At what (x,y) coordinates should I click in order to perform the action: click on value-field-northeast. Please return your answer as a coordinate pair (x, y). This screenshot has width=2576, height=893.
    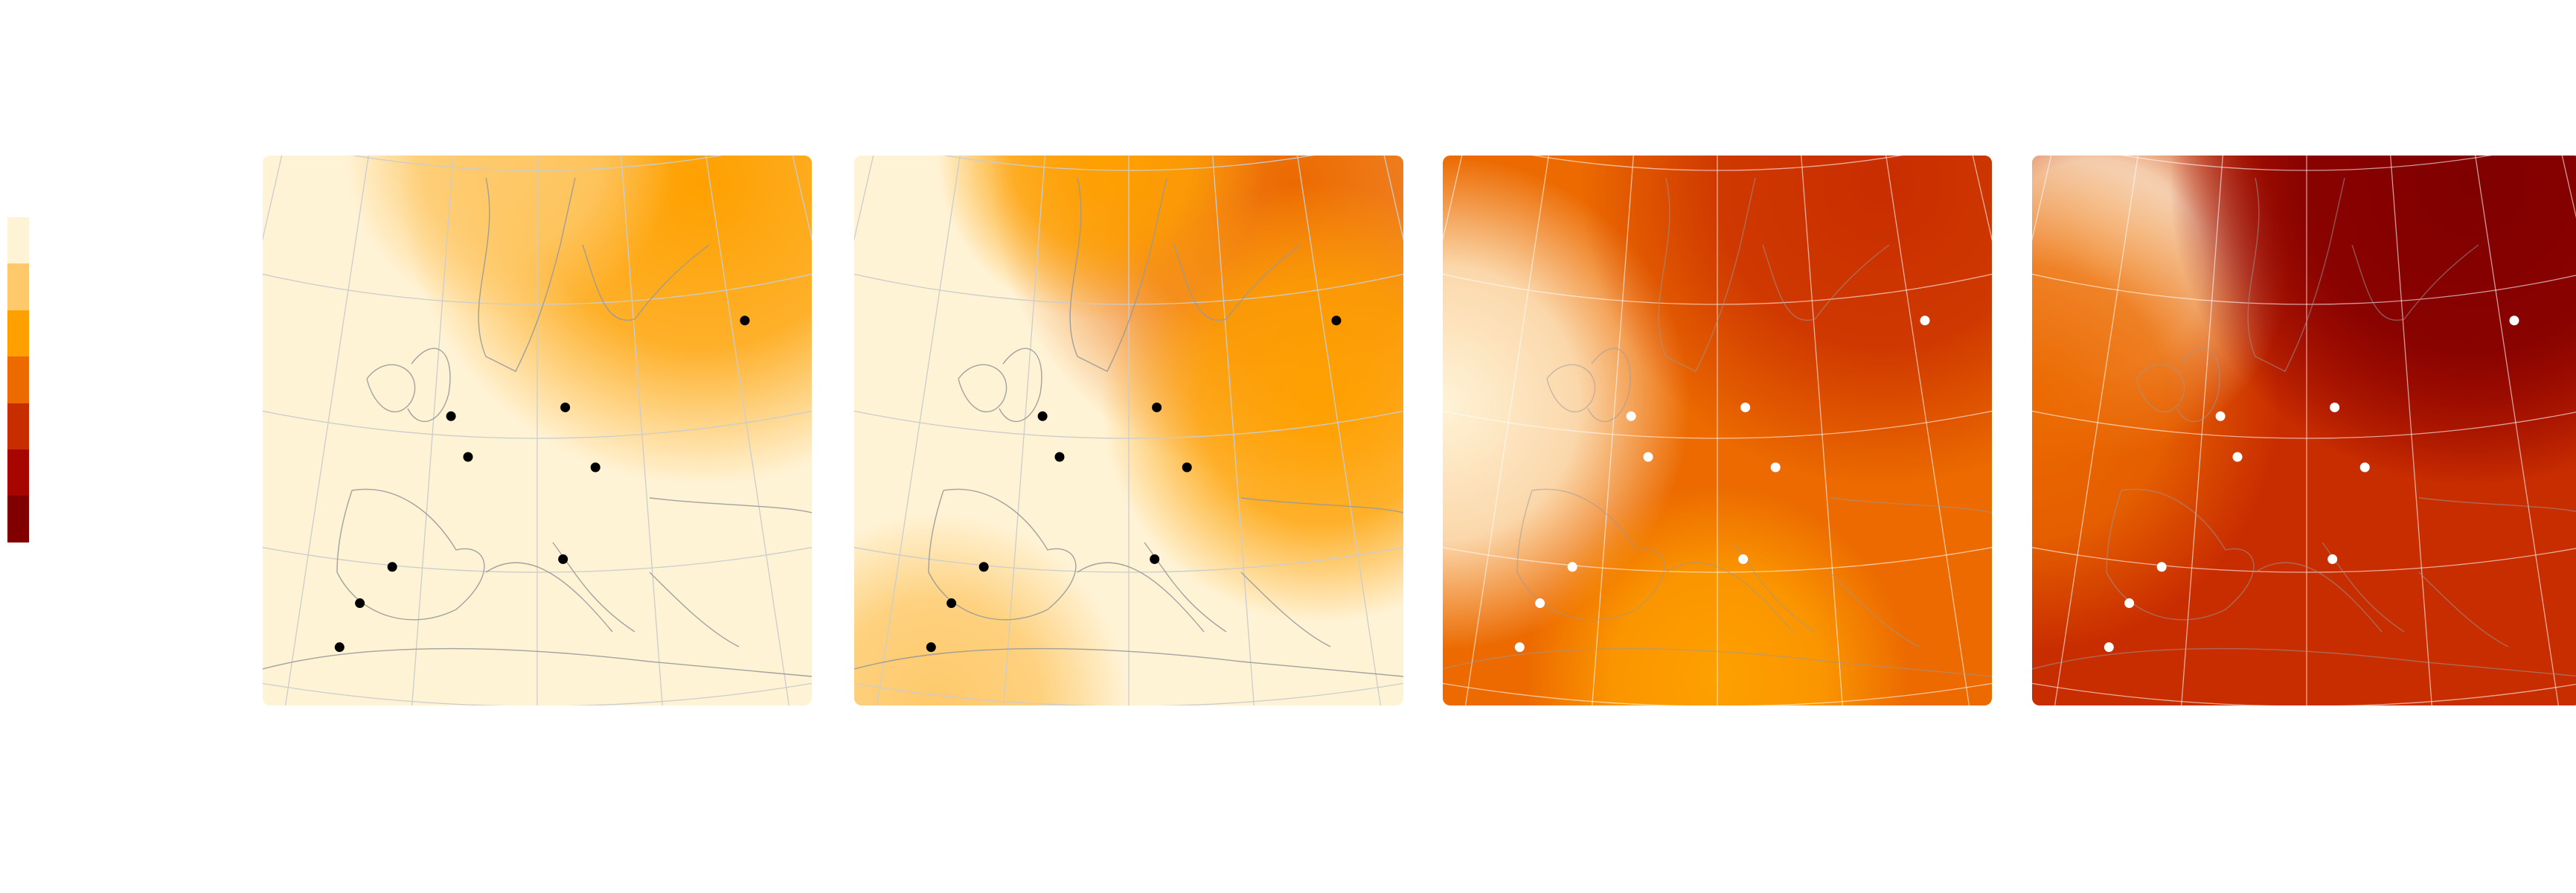
    Looking at the image, I should click on (2304, 431).